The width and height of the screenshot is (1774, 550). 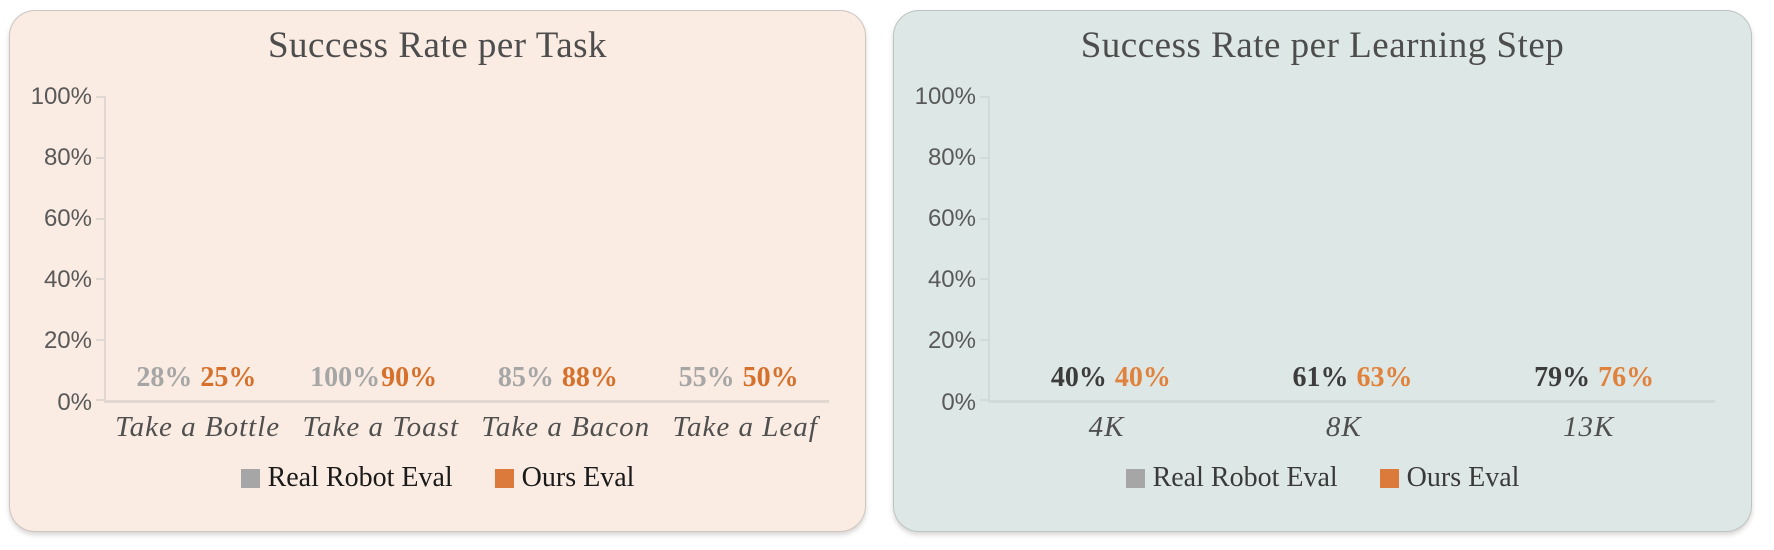 I want to click on category-label: Take a Leaf, so click(x=745, y=427).